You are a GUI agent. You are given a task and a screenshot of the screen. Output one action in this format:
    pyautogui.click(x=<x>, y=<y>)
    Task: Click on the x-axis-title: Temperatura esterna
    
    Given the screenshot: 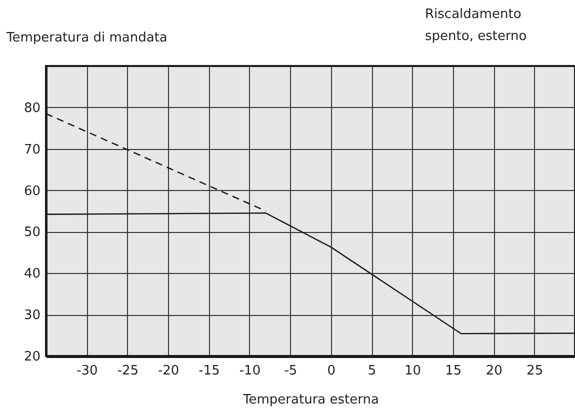 What is the action you would take?
    pyautogui.click(x=310, y=400)
    